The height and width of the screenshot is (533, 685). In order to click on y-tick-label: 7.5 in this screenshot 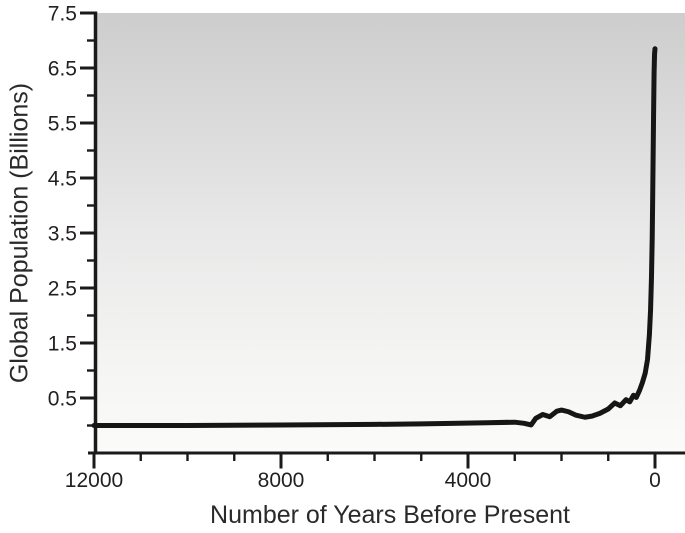, I will do `click(62, 14)`.